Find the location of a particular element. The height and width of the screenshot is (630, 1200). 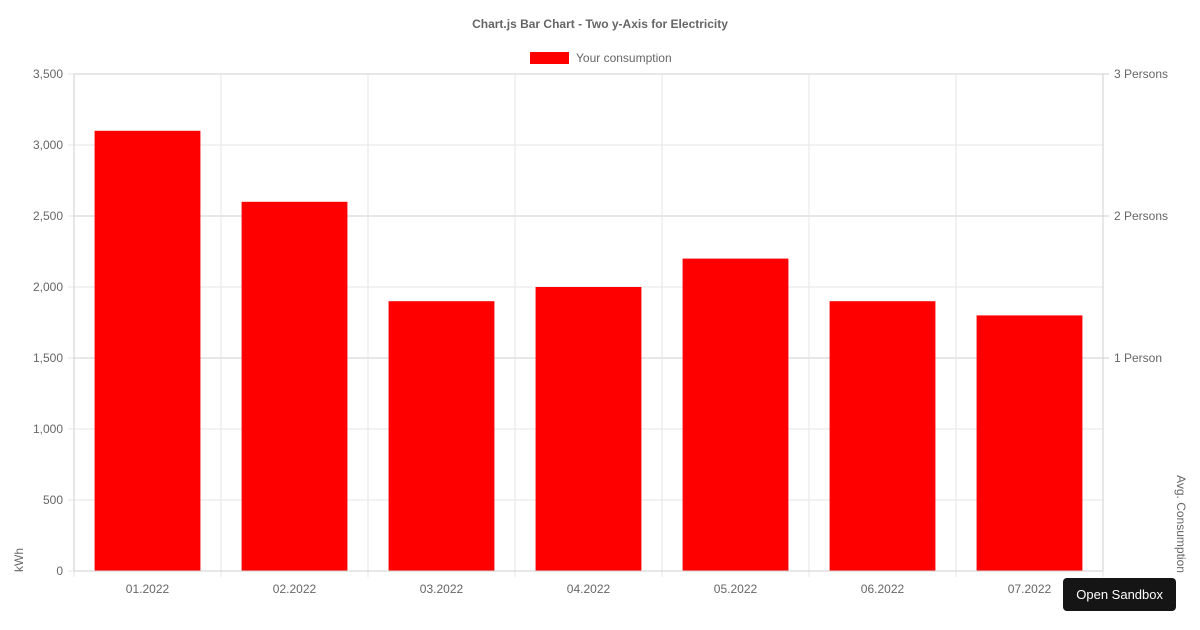

x-tick-label: 04.2022 is located at coordinates (589, 589).